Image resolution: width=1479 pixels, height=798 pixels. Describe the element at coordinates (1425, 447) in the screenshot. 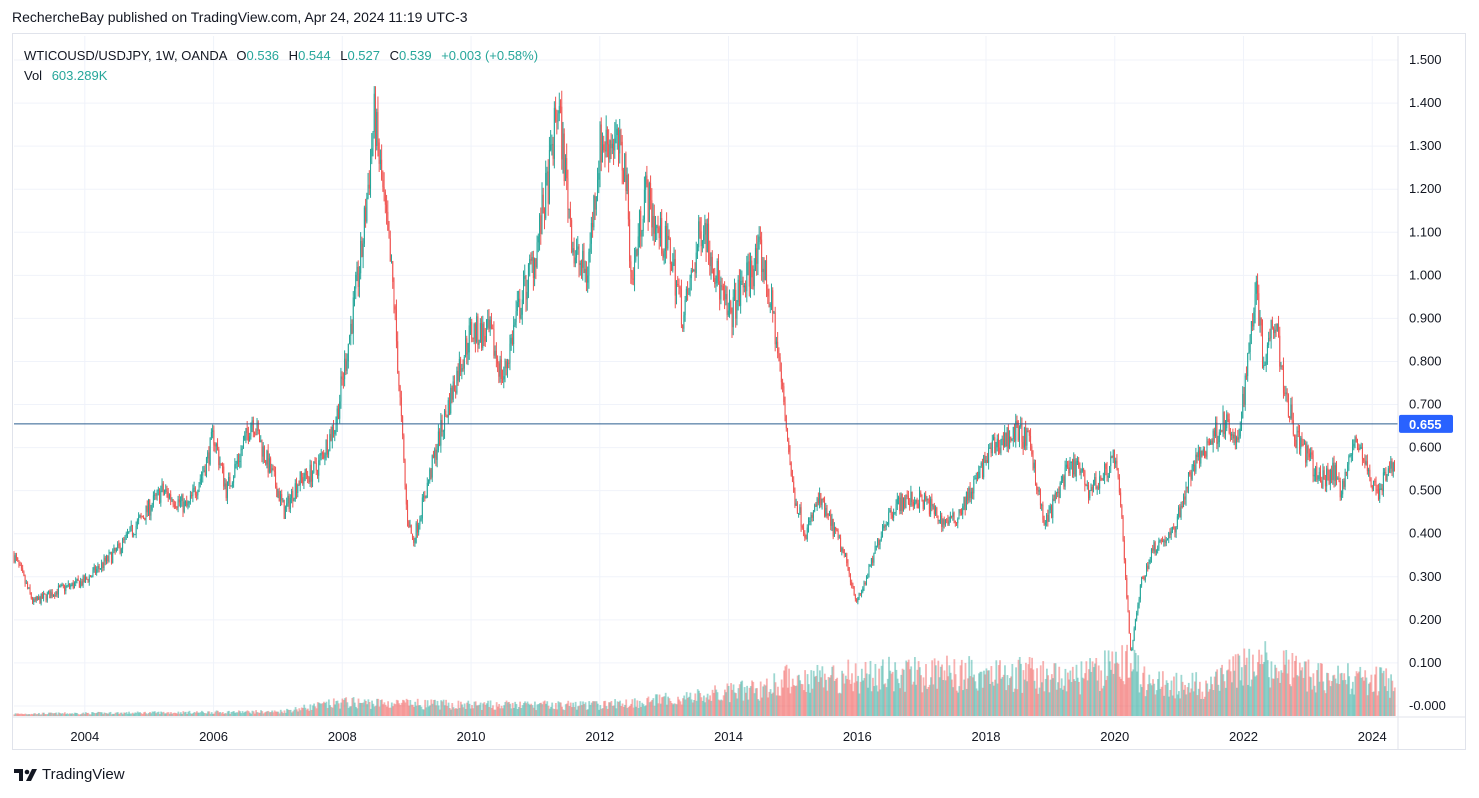

I see `y-tick-label: 0.600` at that location.